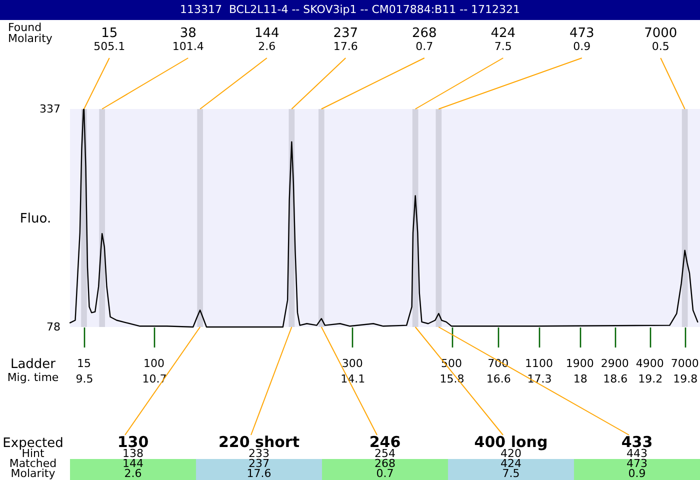 This screenshot has height=480, width=700. I want to click on text: 4900, so click(650, 363).